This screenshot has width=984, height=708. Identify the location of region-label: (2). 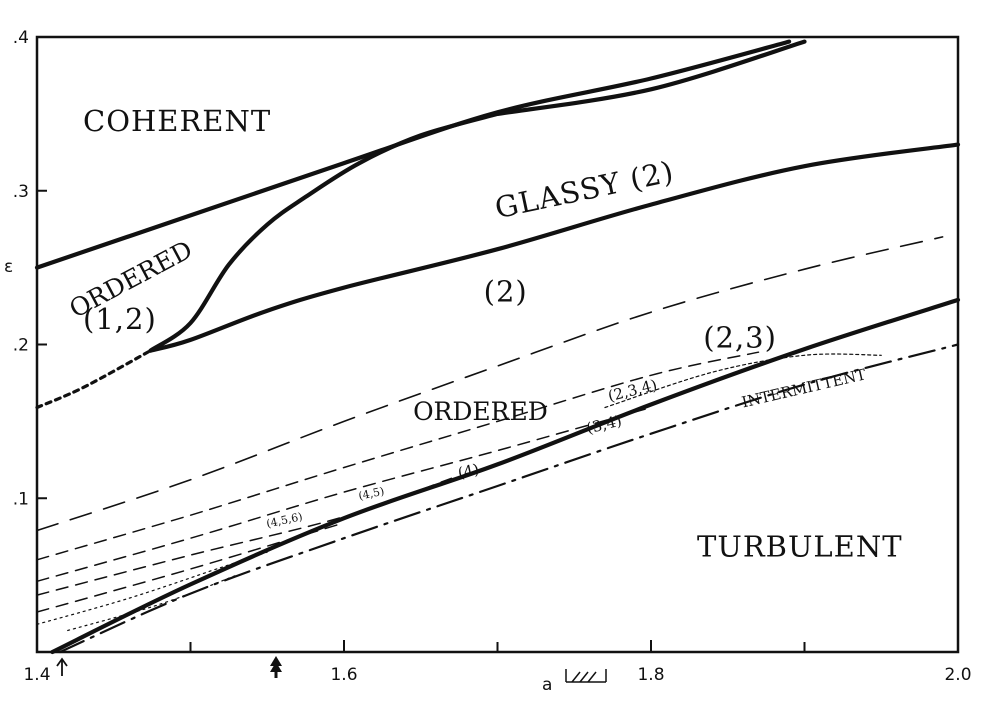
(506, 291).